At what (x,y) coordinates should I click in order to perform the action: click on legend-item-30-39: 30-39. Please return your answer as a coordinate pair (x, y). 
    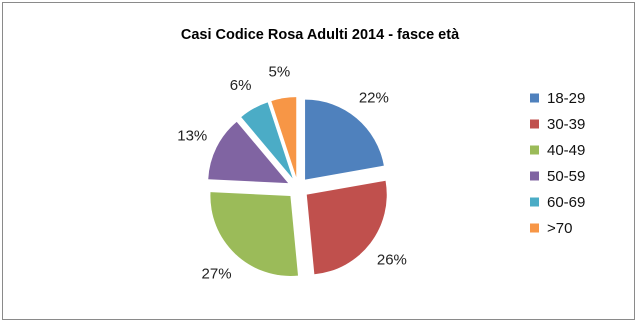
    Looking at the image, I should click on (557, 124).